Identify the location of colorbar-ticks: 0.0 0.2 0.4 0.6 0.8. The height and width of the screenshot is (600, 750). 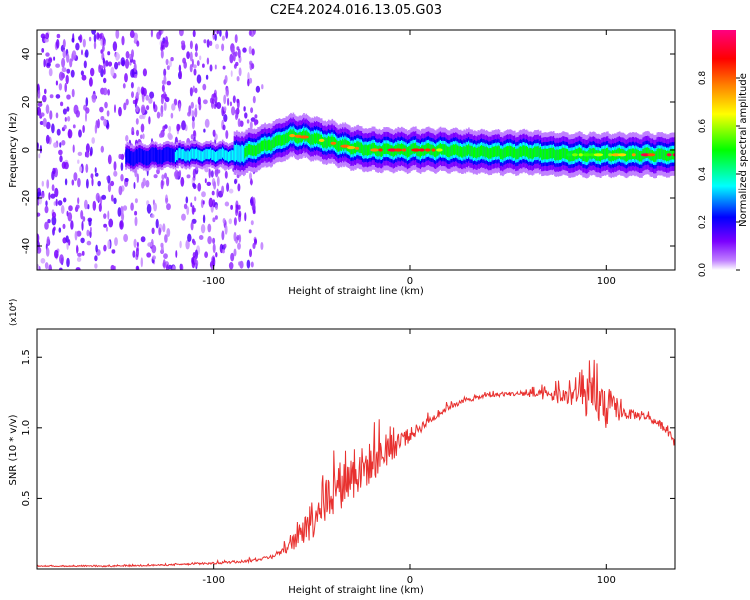
(719, 174).